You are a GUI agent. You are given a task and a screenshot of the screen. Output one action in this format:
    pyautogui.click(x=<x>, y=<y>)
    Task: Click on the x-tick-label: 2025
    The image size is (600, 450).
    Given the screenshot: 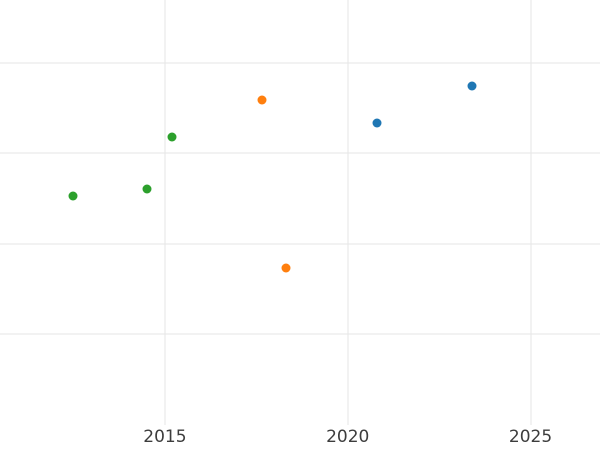 What is the action you would take?
    pyautogui.click(x=530, y=437)
    